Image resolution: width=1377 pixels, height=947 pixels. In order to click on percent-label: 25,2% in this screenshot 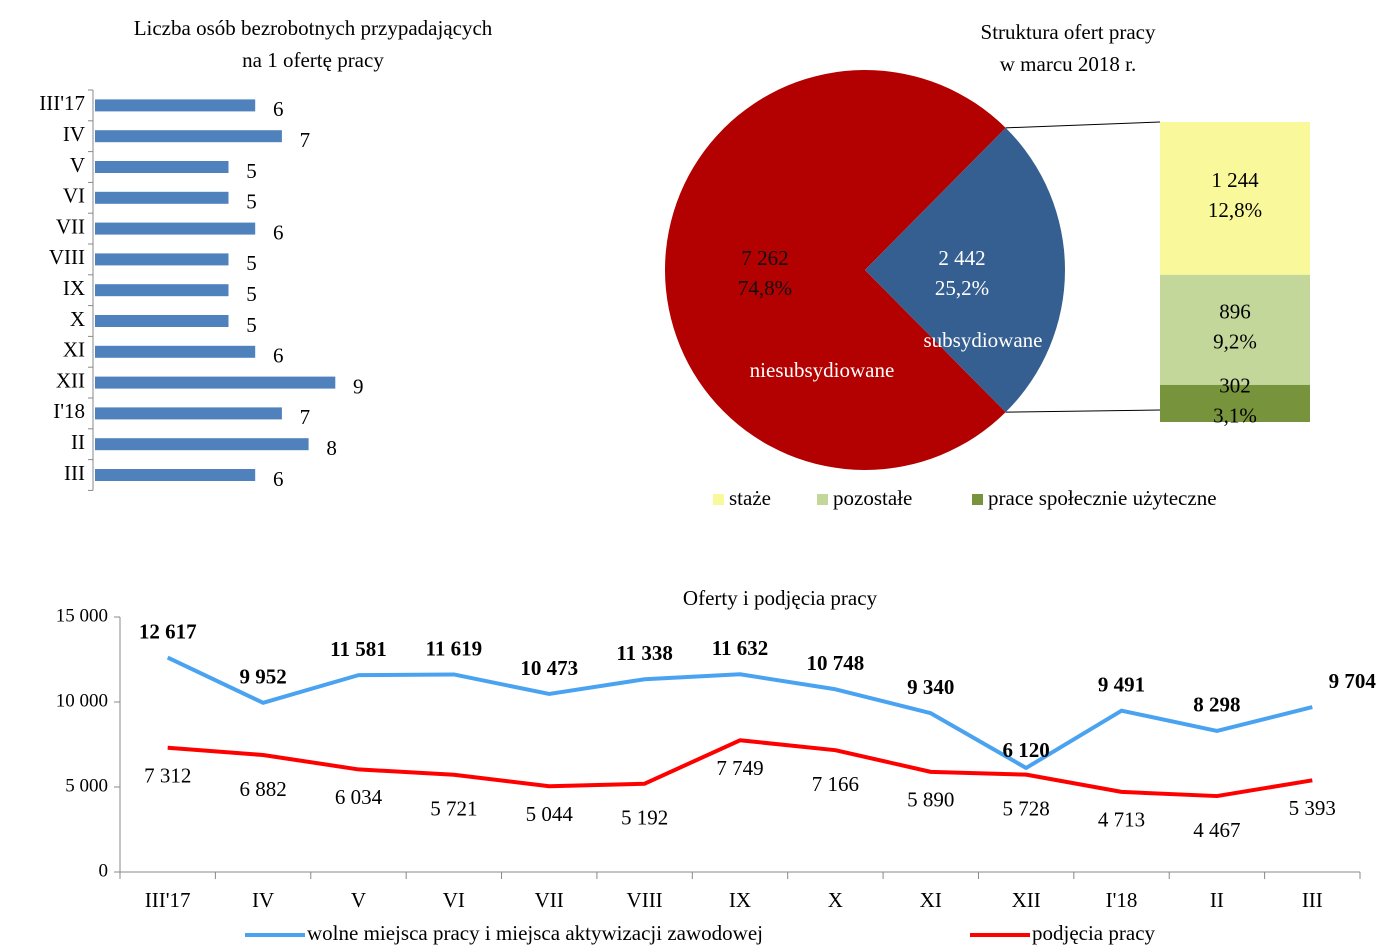, I will do `click(962, 288)`.